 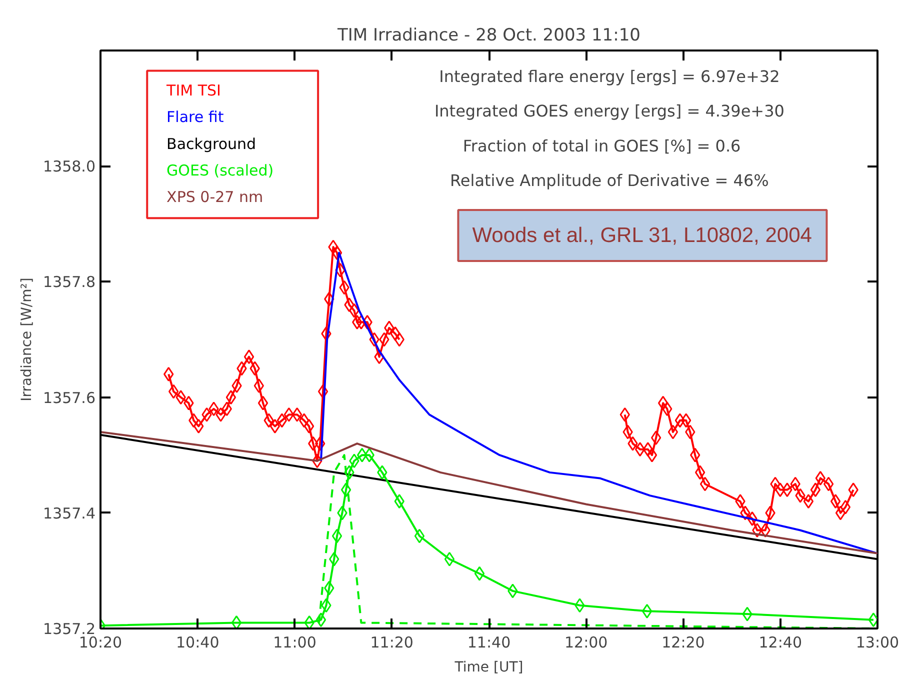 What do you see at coordinates (642, 235) in the screenshot?
I see `annotation: Woods et al., GRL 31, L10802, 2004` at bounding box center [642, 235].